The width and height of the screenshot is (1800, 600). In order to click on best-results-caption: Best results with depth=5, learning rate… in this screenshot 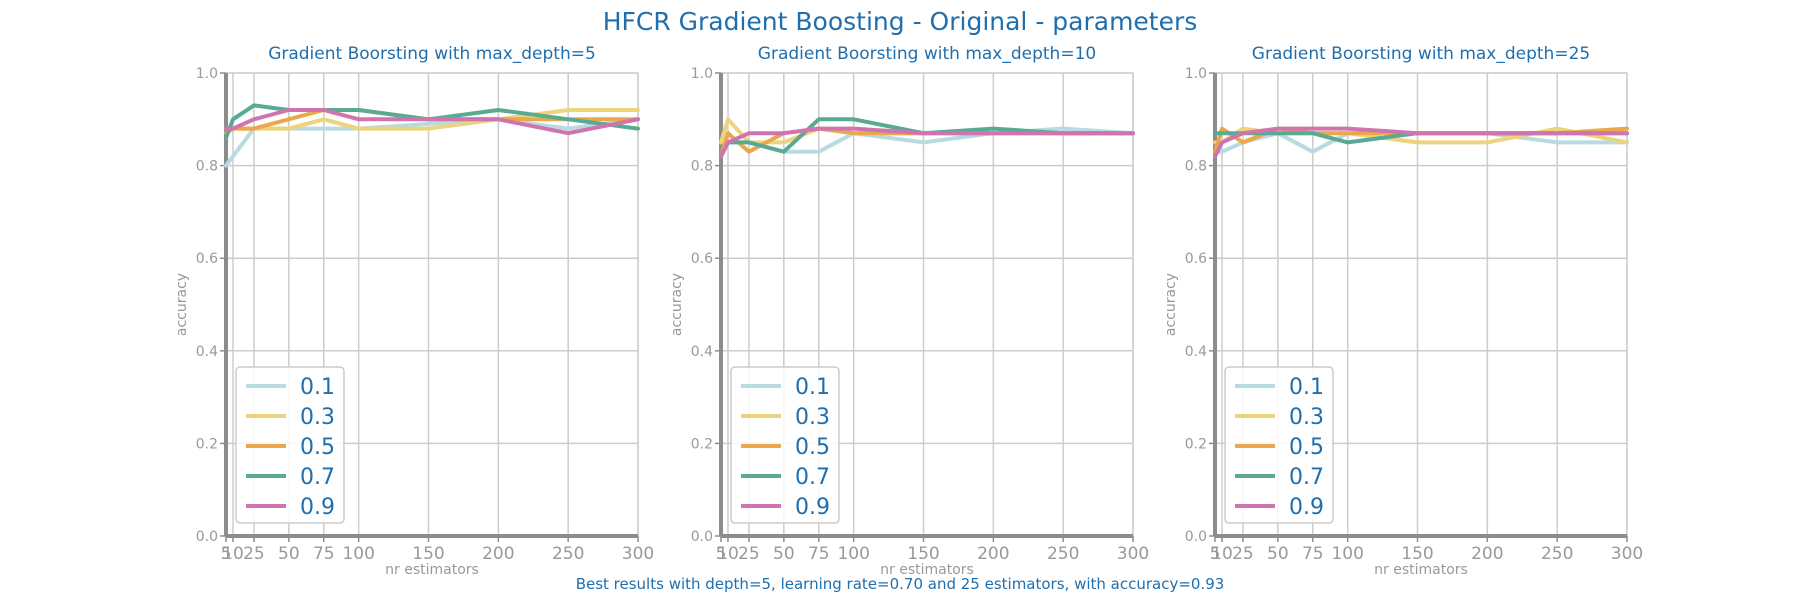, I will do `click(900, 584)`.